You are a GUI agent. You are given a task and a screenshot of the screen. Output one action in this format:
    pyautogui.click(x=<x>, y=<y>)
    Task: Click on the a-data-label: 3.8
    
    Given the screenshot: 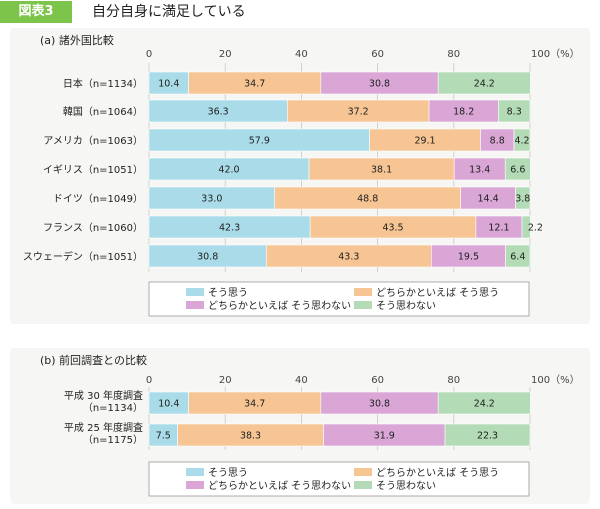 What is the action you would take?
    pyautogui.click(x=522, y=199)
    